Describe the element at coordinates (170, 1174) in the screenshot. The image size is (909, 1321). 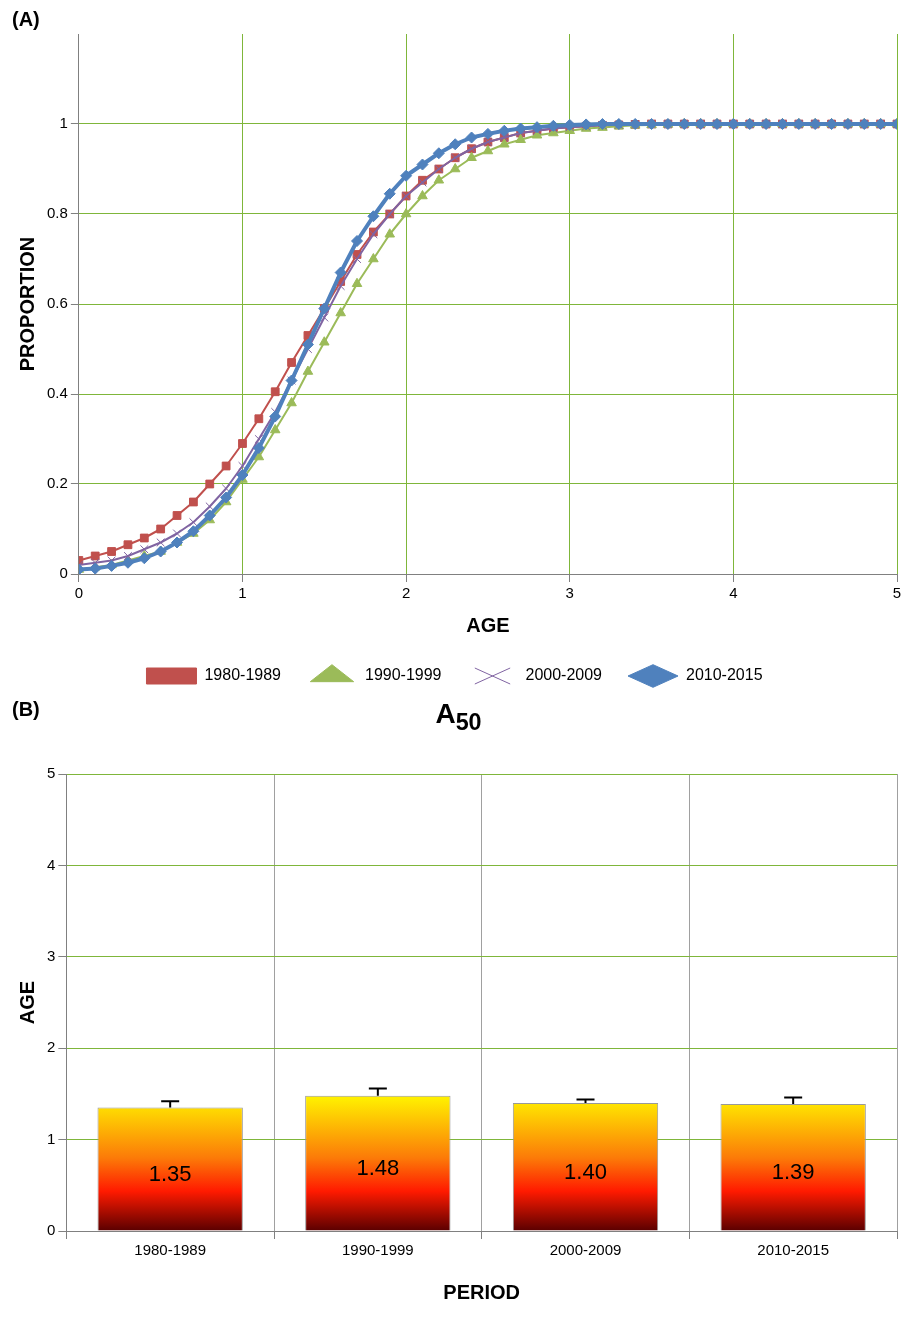
I see `data-label: 1.35` at that location.